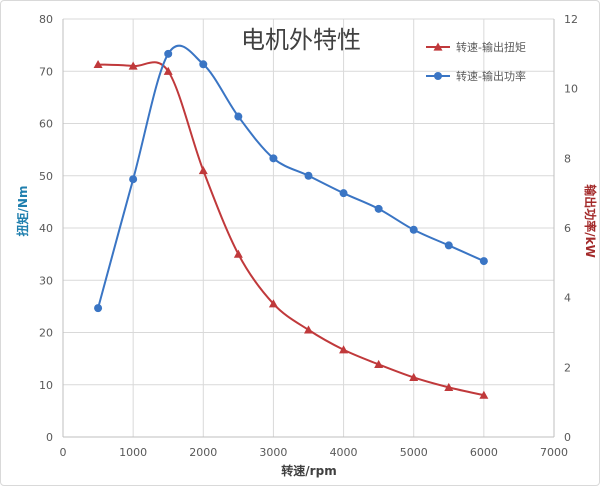 Image resolution: width=600 pixels, height=487 pixels. What do you see at coordinates (344, 452) in the screenshot?
I see `x-tick-label: 4000` at bounding box center [344, 452].